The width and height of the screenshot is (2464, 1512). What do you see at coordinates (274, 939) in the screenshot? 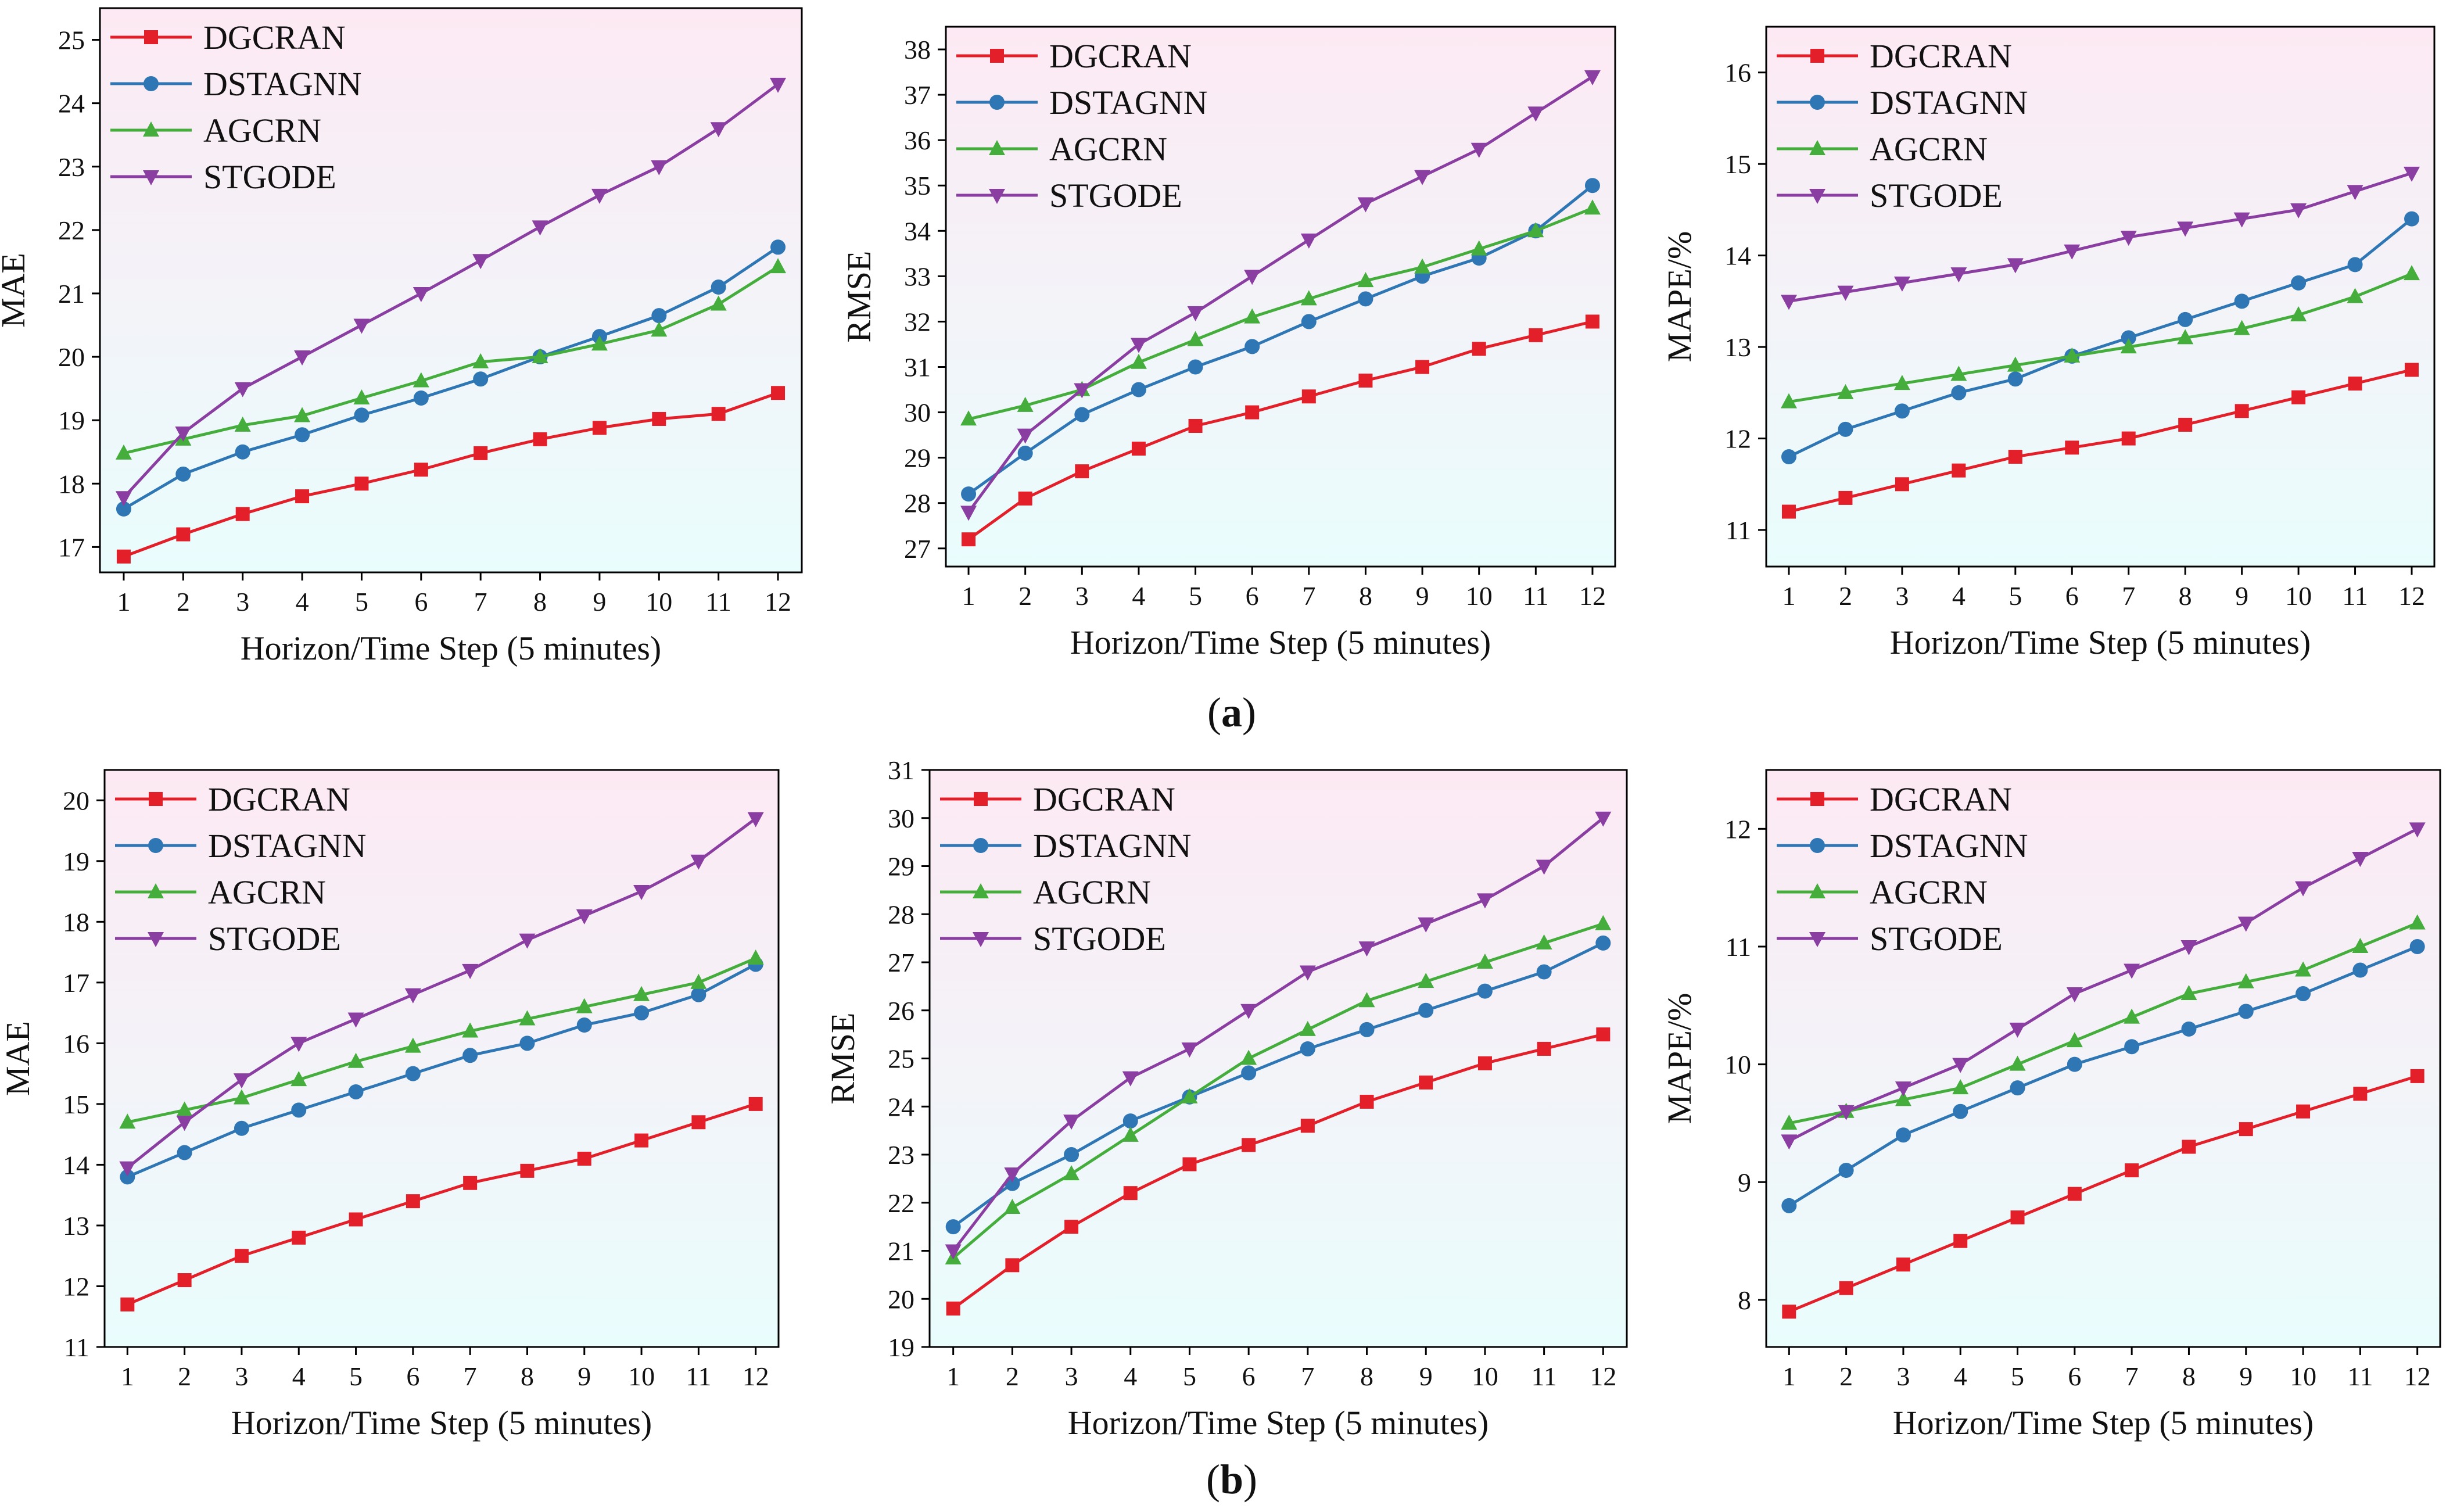
I see `legend-label: STGODE` at bounding box center [274, 939].